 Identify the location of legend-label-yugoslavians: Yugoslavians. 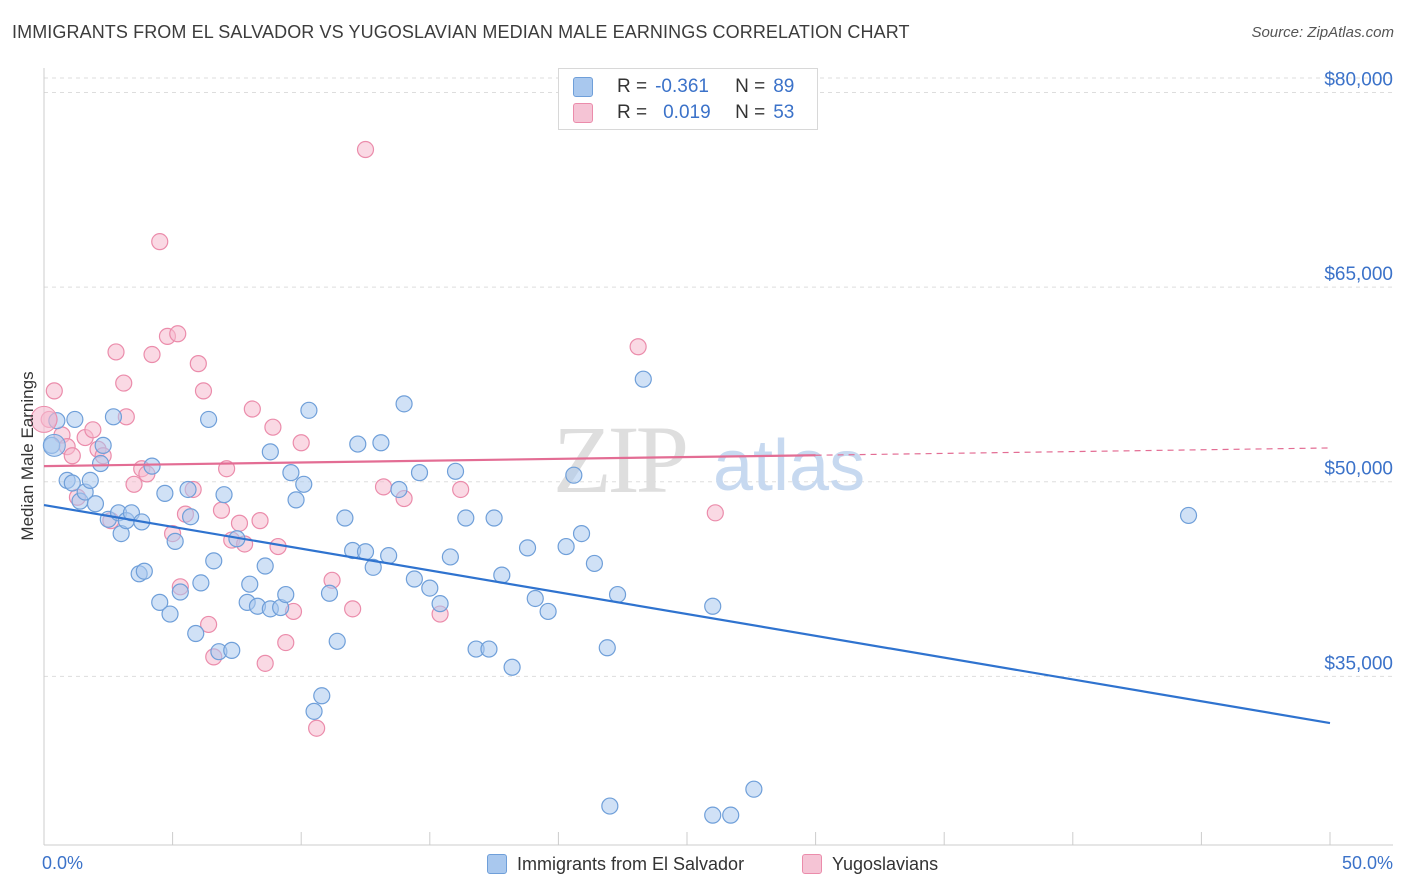
(885, 863).